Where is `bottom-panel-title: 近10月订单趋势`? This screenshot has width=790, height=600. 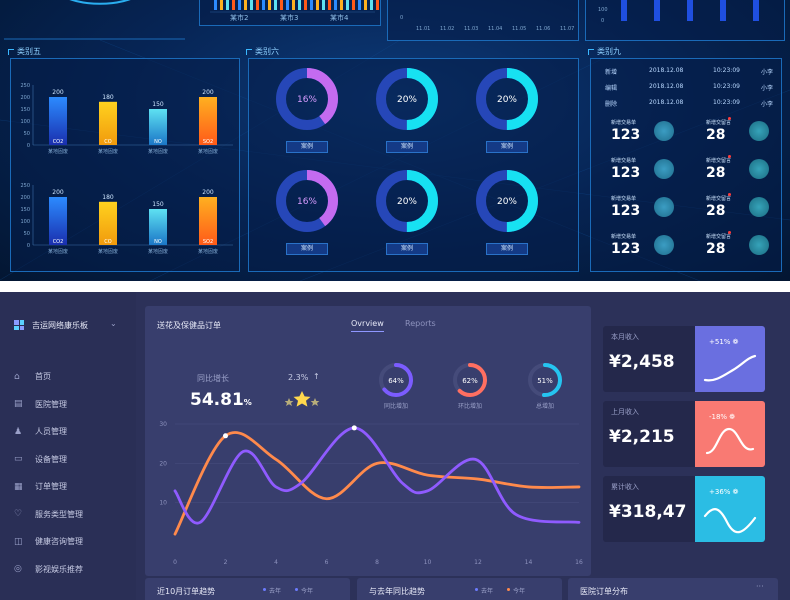 bottom-panel-title: 近10月订单趋势 is located at coordinates (186, 591).